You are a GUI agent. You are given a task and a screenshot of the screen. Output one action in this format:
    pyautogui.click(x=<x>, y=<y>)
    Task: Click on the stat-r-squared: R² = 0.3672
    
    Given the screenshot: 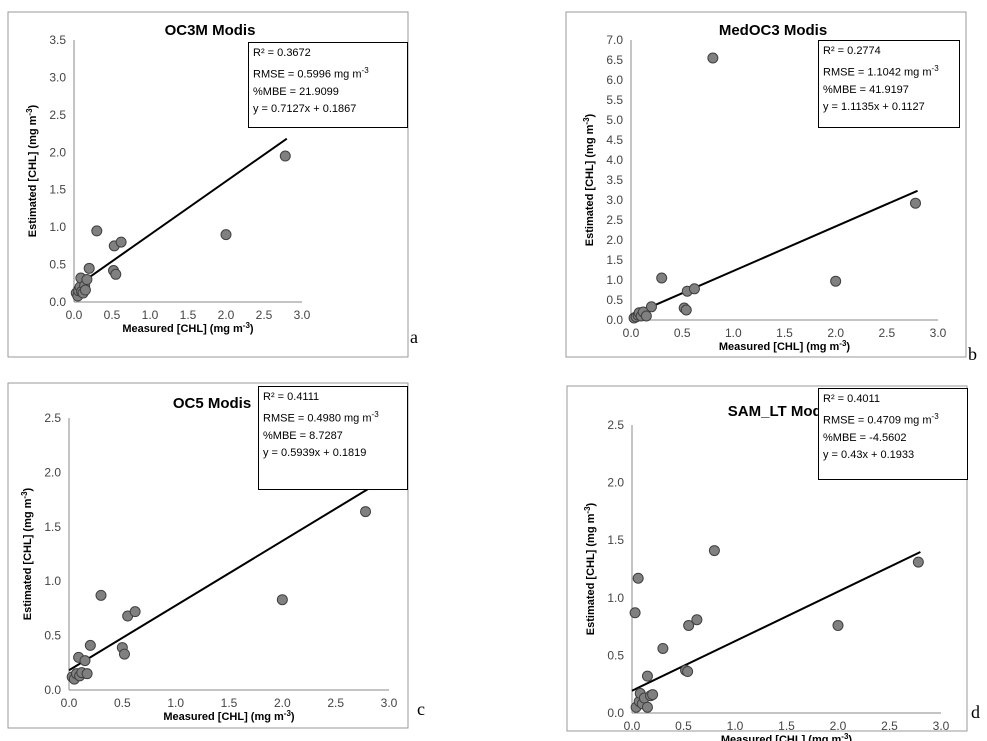 What is the action you would take?
    pyautogui.click(x=282, y=53)
    